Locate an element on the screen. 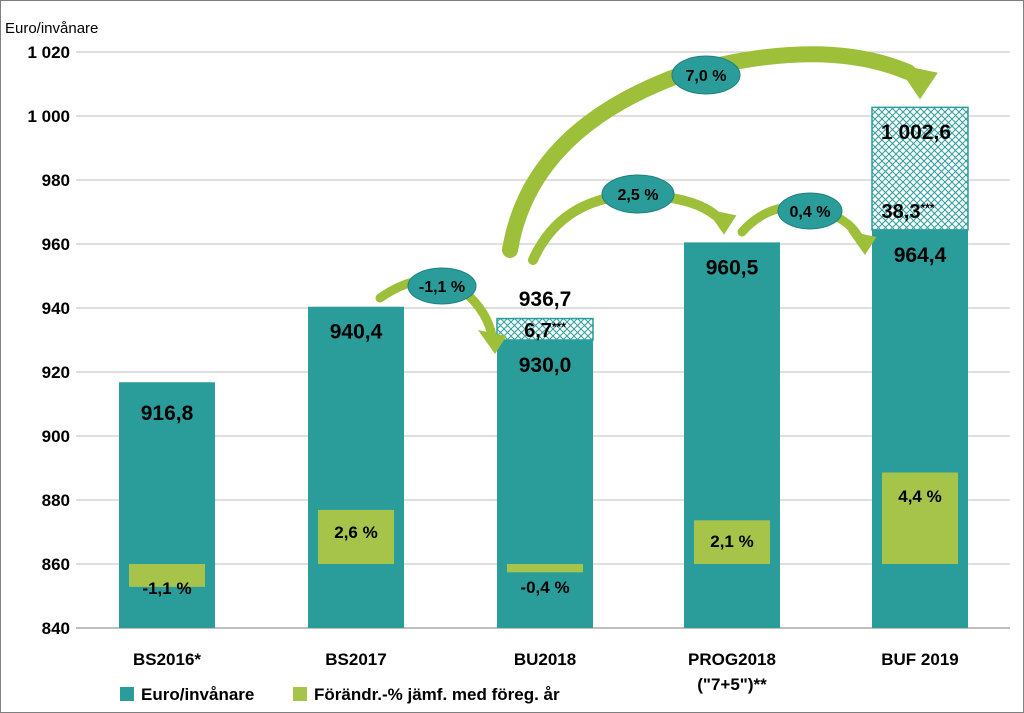 Image resolution: width=1024 pixels, height=713 pixels. y-tick-label: 960 is located at coordinates (56, 244).